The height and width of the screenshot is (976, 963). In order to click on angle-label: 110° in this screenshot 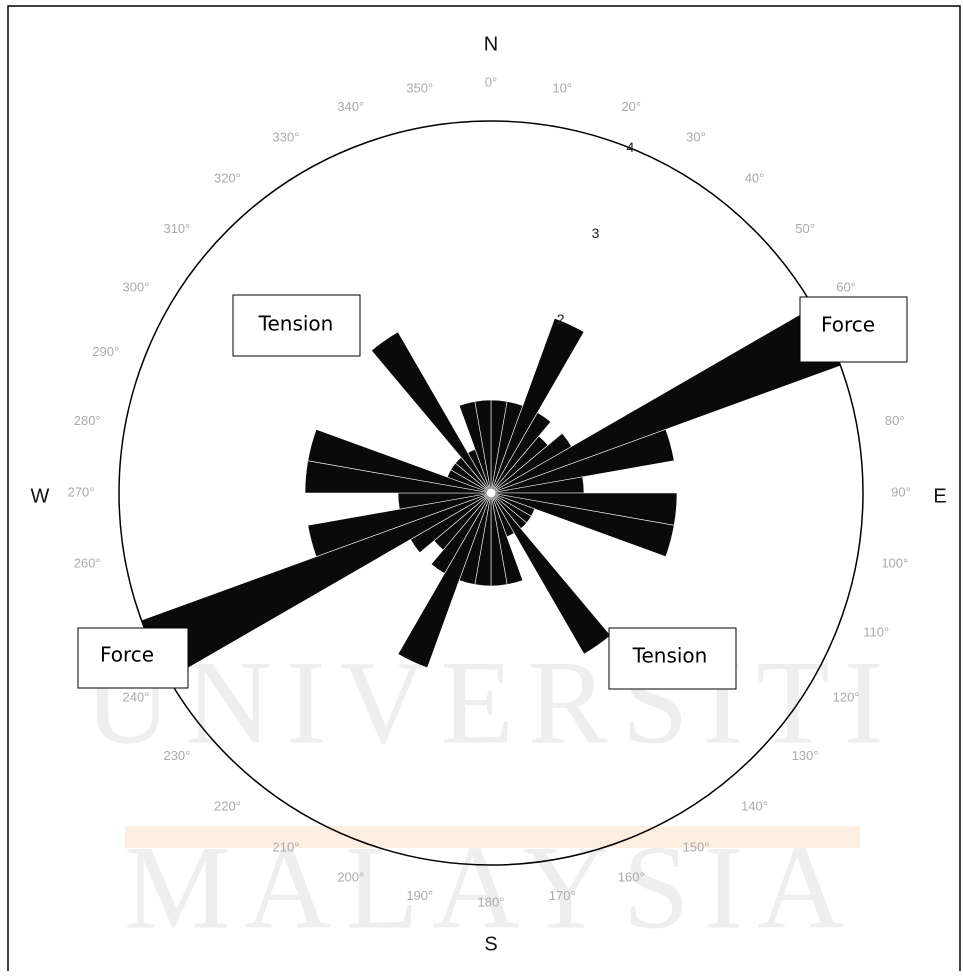, I will do `click(876, 632)`.